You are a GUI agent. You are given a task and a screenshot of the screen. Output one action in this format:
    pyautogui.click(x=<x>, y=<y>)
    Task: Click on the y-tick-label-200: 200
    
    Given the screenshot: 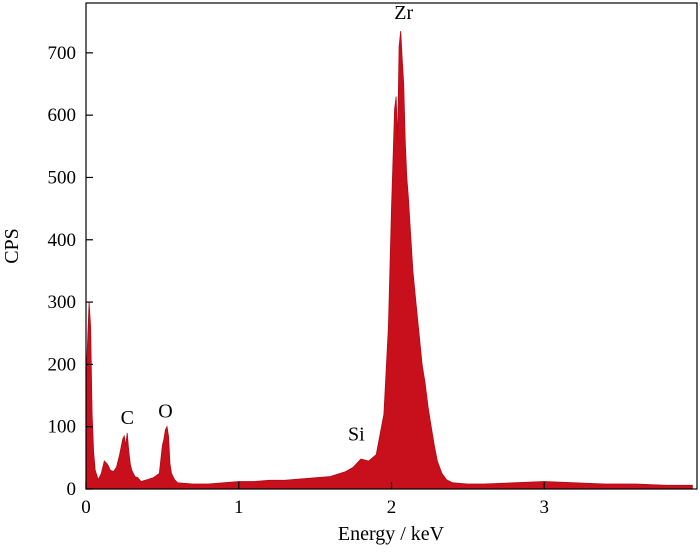 What is the action you would take?
    pyautogui.click(x=62, y=364)
    